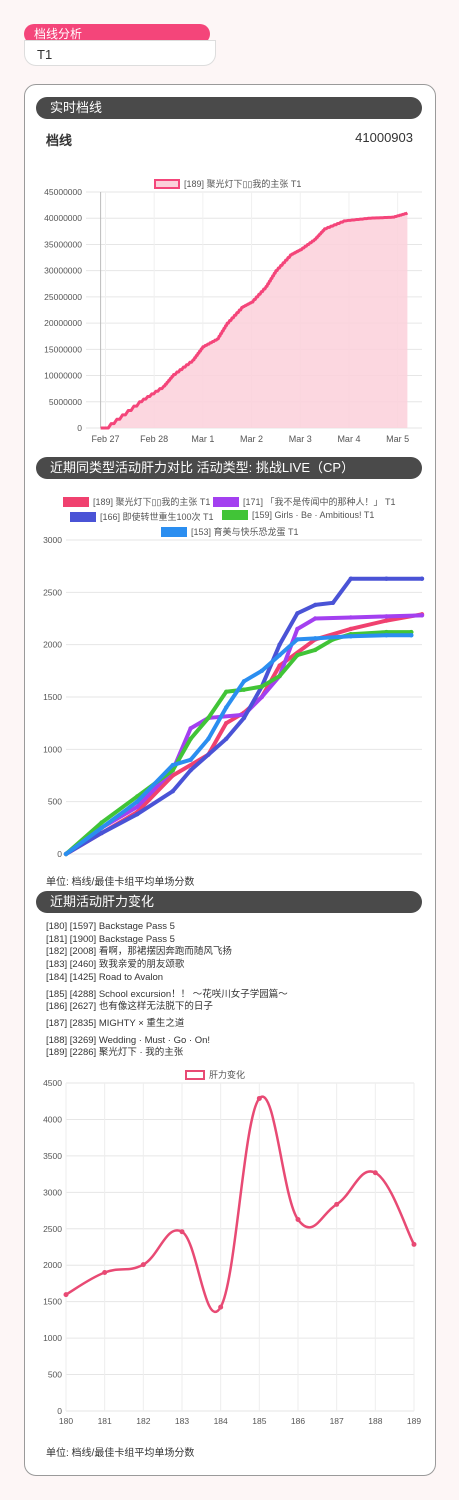 Image resolution: width=459 pixels, height=1500 pixels. I want to click on x-tick-label: 181, so click(105, 1421).